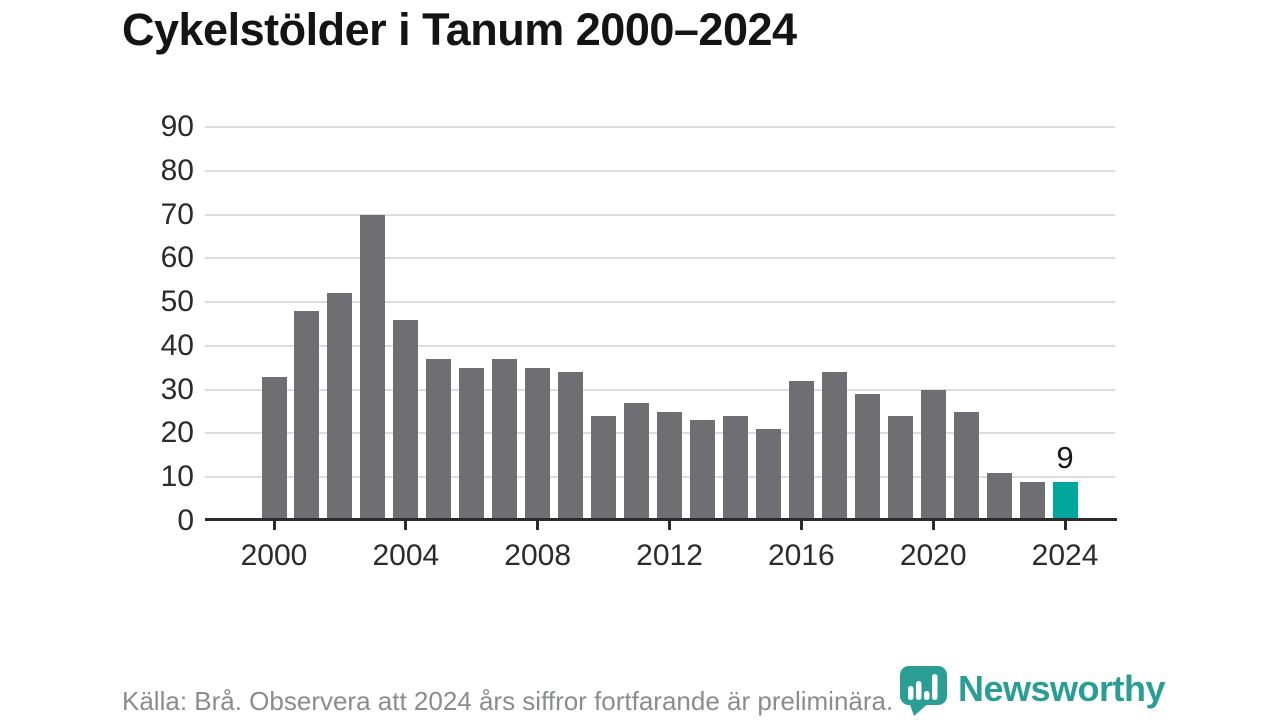 The height and width of the screenshot is (720, 1280). Describe the element at coordinates (538, 555) in the screenshot. I see `x-tick-label-2008: 2008` at that location.